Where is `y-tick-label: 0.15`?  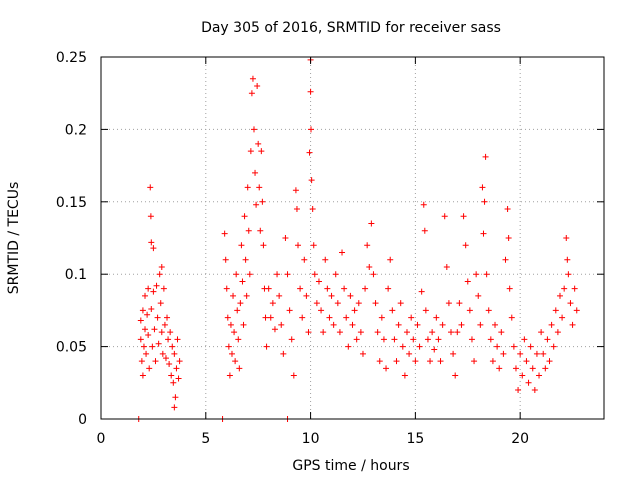
y-tick-label: 0.15 is located at coordinates (71, 203).